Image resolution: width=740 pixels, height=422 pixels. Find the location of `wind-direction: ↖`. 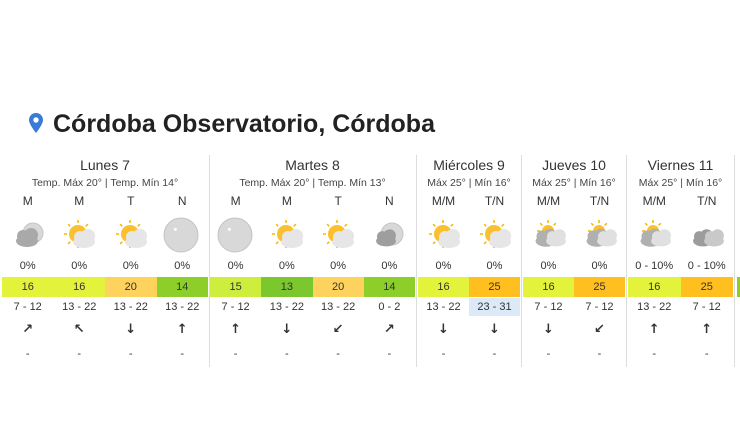

wind-direction: ↖ is located at coordinates (79, 329).